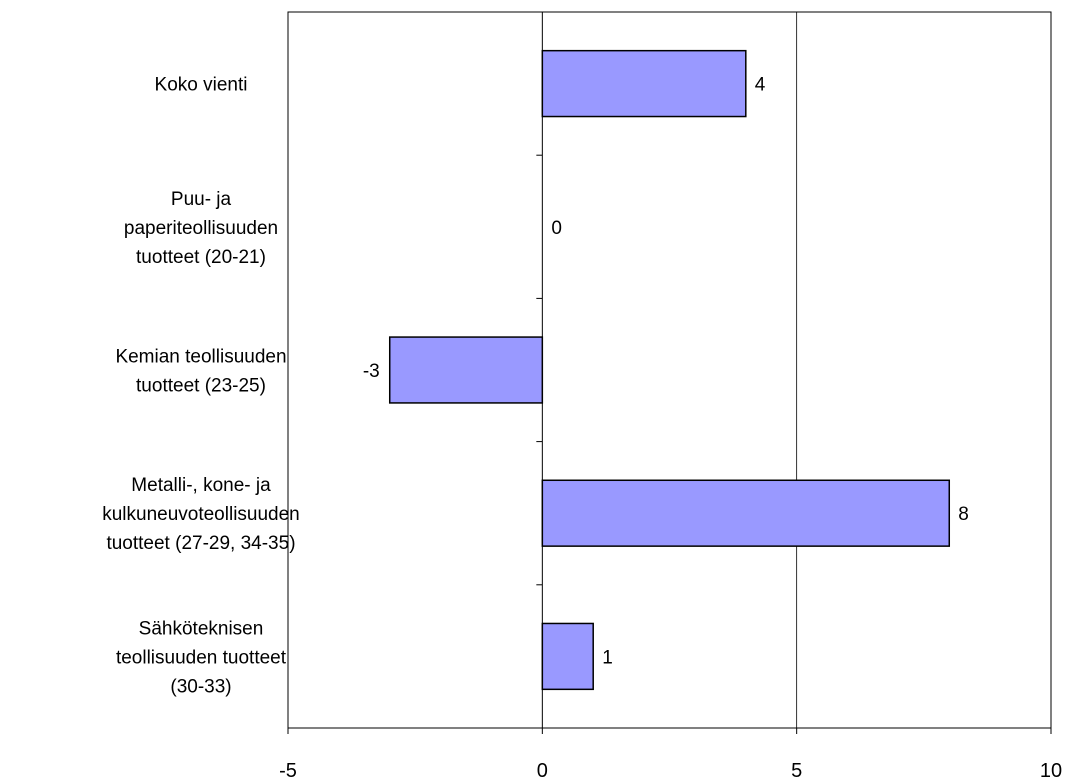 This screenshot has width=1067, height=781. I want to click on x-tick-label: 0, so click(542, 770).